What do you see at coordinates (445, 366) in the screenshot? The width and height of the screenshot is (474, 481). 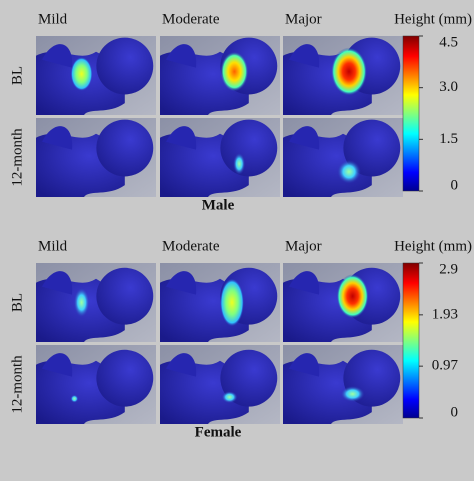 I see `colorbar-tick-label: 0.97` at bounding box center [445, 366].